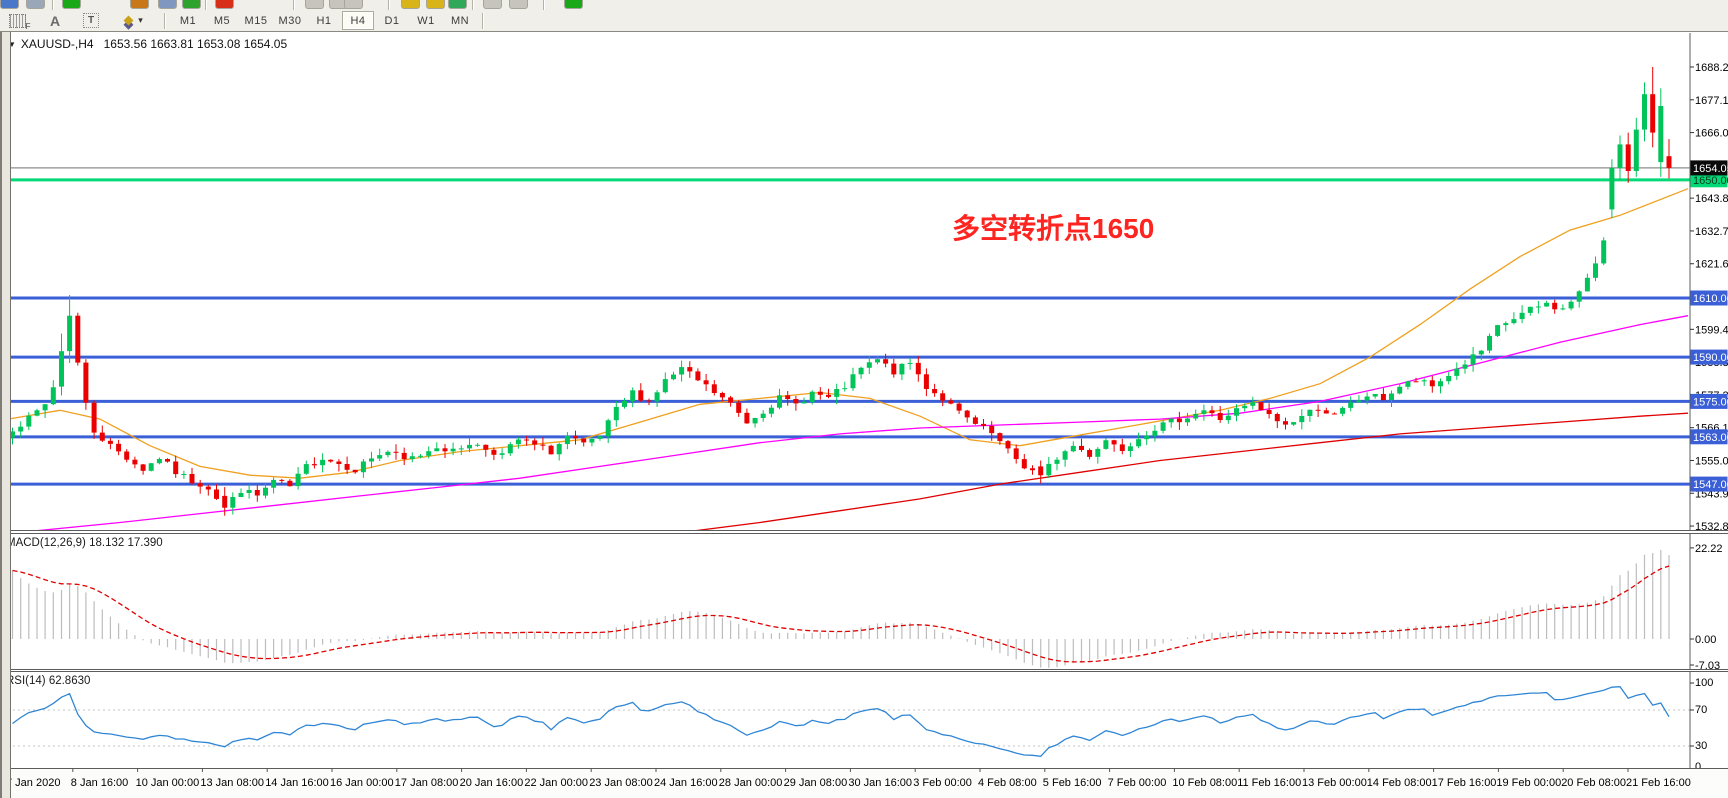  Describe the element at coordinates (864, 5) in the screenshot. I see `toolbar-top-row` at that location.